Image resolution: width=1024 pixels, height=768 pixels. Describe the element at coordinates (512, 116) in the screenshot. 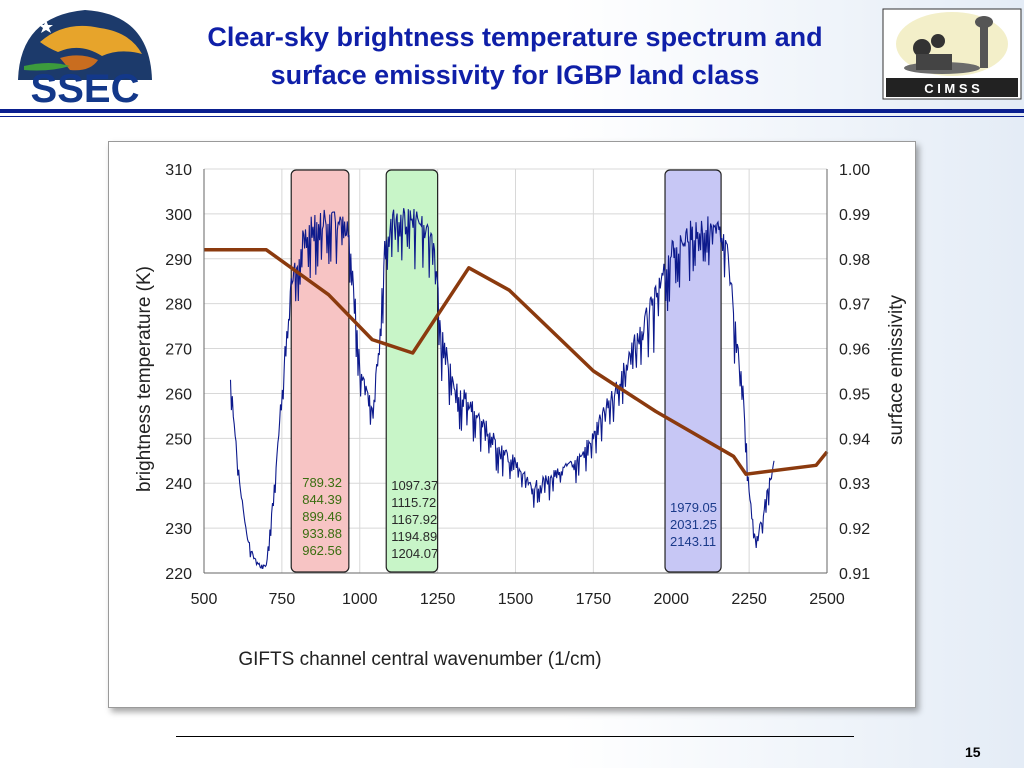

I see `header-rule-thin` at that location.